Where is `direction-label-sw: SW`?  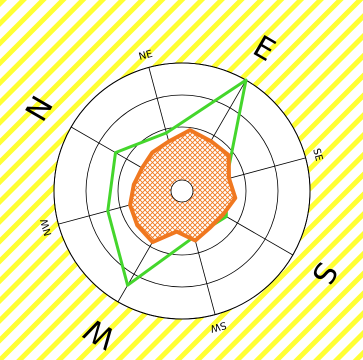
direction-label-sw: SW is located at coordinates (218, 326).